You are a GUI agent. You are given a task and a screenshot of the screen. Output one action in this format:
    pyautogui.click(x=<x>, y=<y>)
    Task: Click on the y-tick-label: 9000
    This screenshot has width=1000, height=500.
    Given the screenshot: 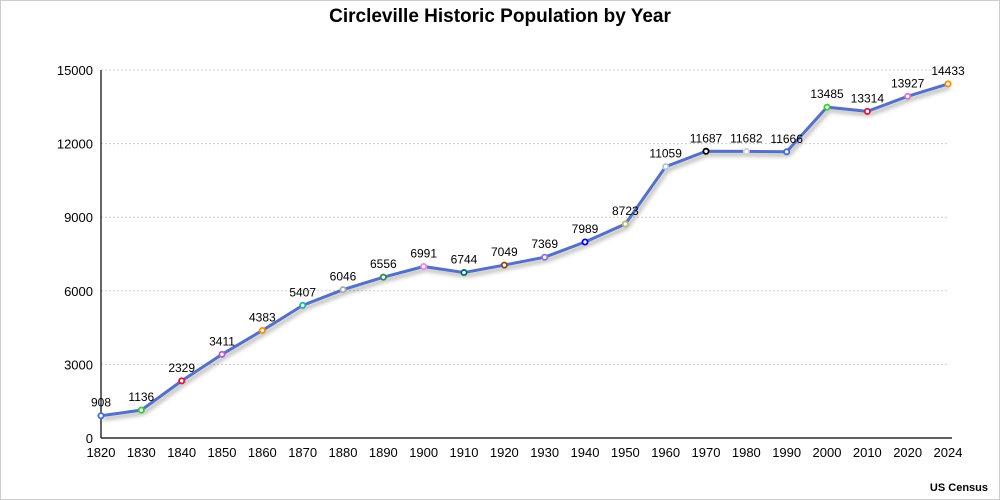 What is the action you would take?
    pyautogui.click(x=78, y=217)
    